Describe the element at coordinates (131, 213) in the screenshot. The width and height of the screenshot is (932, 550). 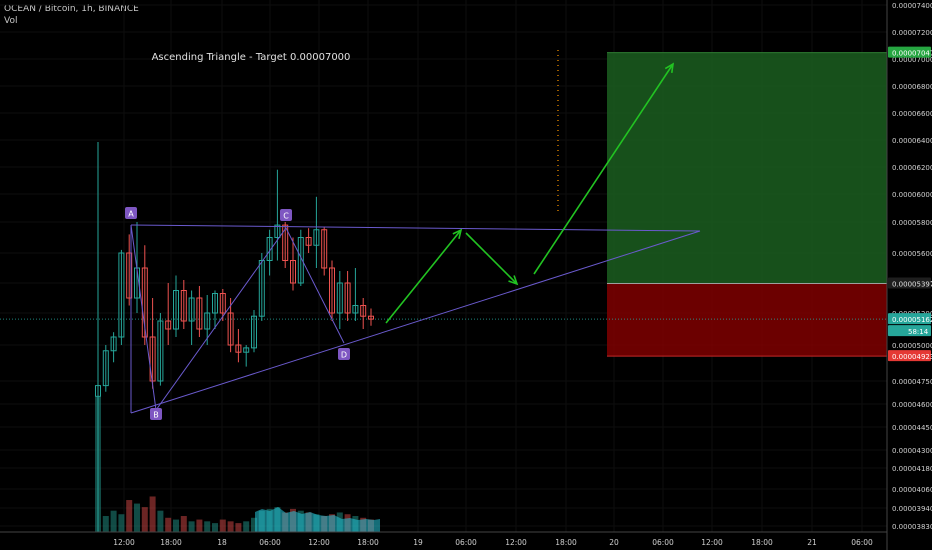
I see `pattern-point-a-badge` at that location.